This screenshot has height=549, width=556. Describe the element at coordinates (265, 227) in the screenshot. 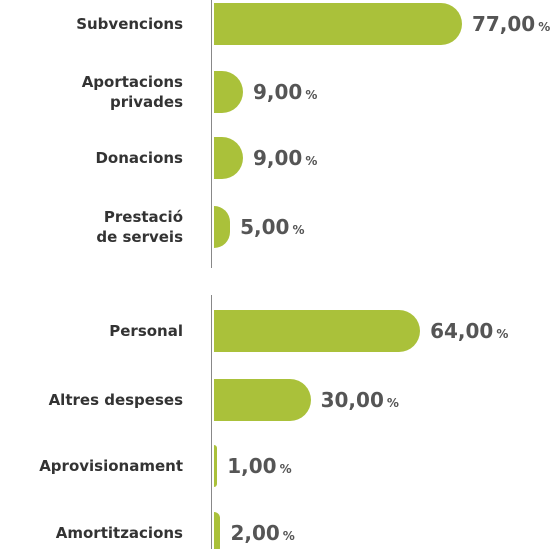

I see `value-number: 5,00` at that location.